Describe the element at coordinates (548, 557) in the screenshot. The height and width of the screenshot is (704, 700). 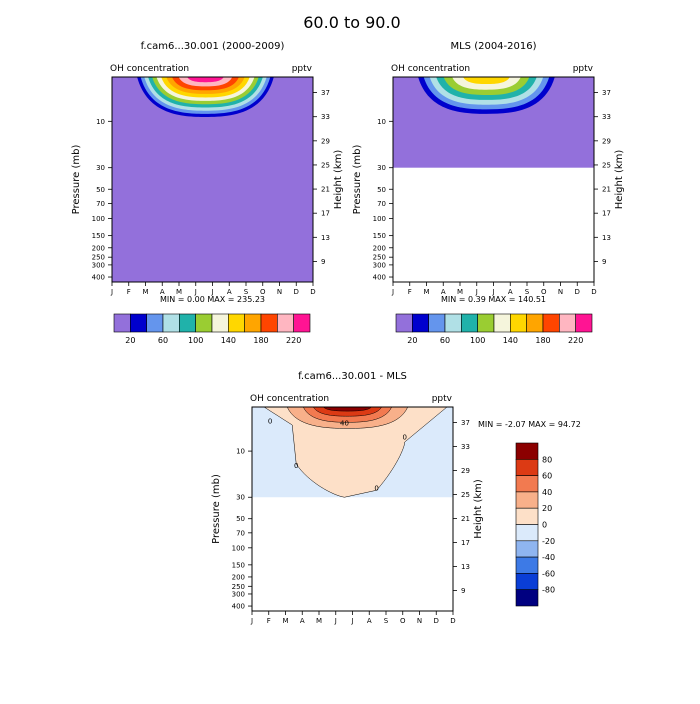
I see `colorbar-label: -40` at that location.